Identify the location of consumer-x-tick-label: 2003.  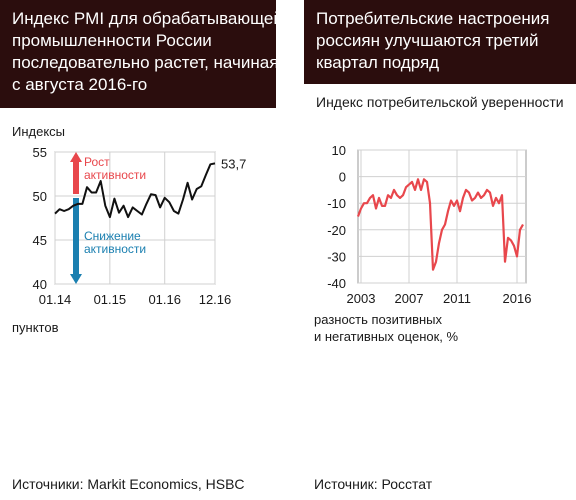
(361, 298).